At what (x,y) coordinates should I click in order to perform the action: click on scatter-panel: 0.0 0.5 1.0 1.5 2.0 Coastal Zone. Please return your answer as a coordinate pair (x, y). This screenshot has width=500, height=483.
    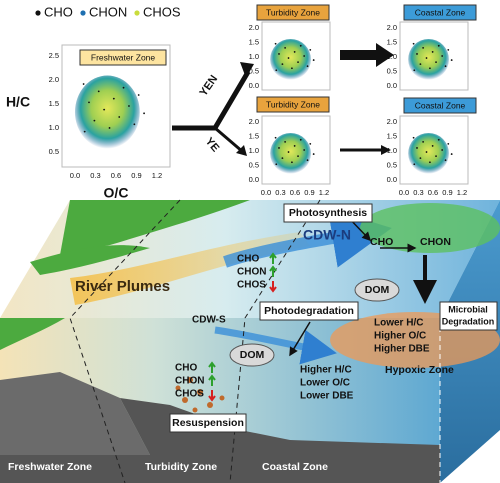
    Looking at the image, I should click on (432, 47).